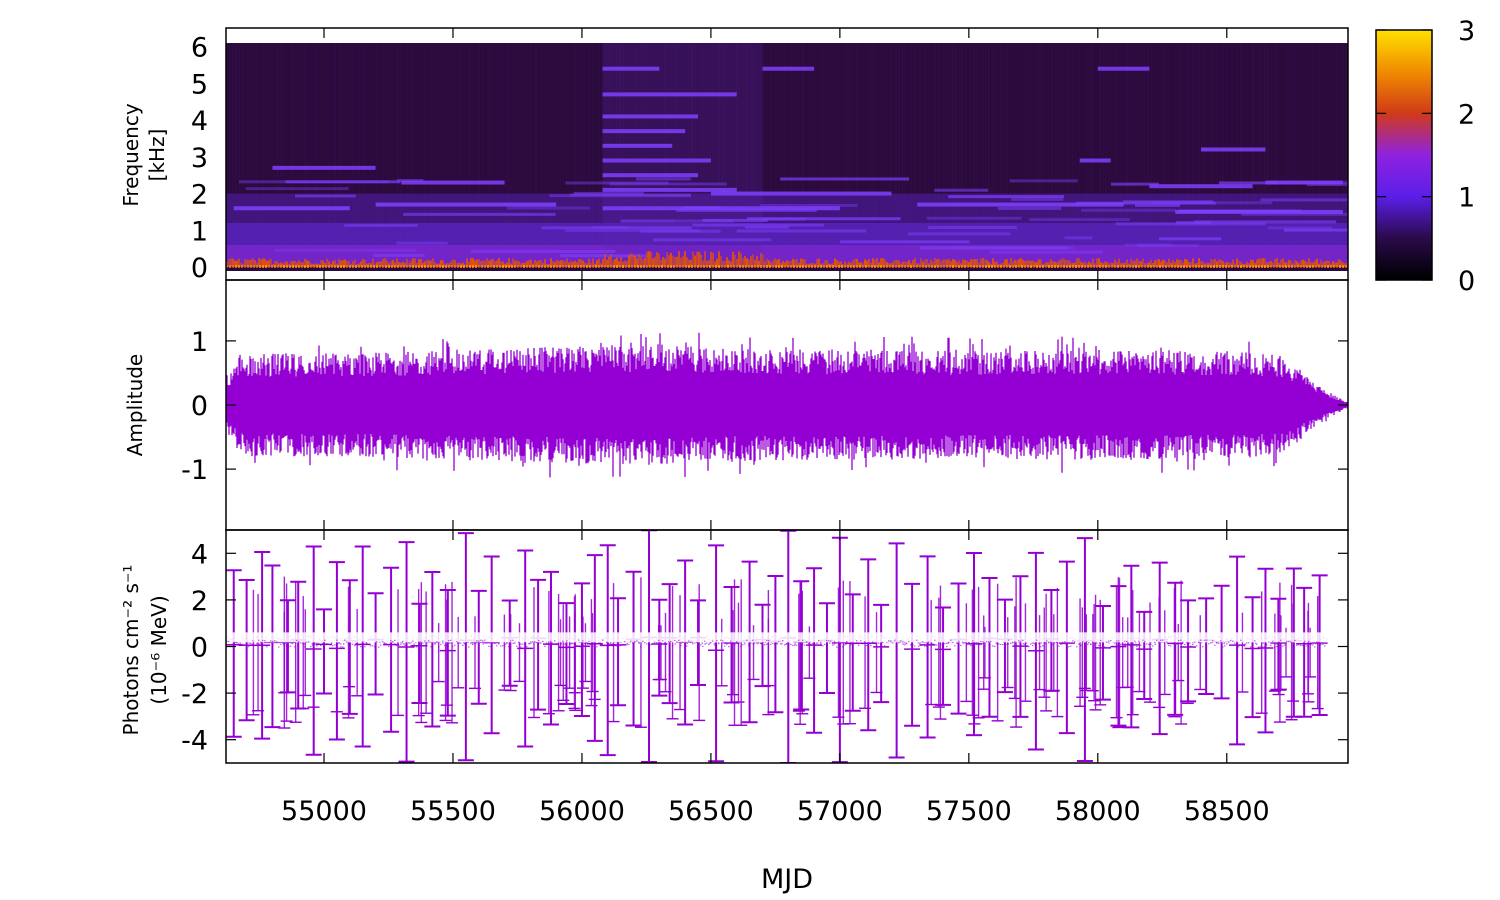 Image resolution: width=1500 pixels, height=900 pixels. What do you see at coordinates (199, 48) in the screenshot?
I see `spec-y-tick-label: 6` at bounding box center [199, 48].